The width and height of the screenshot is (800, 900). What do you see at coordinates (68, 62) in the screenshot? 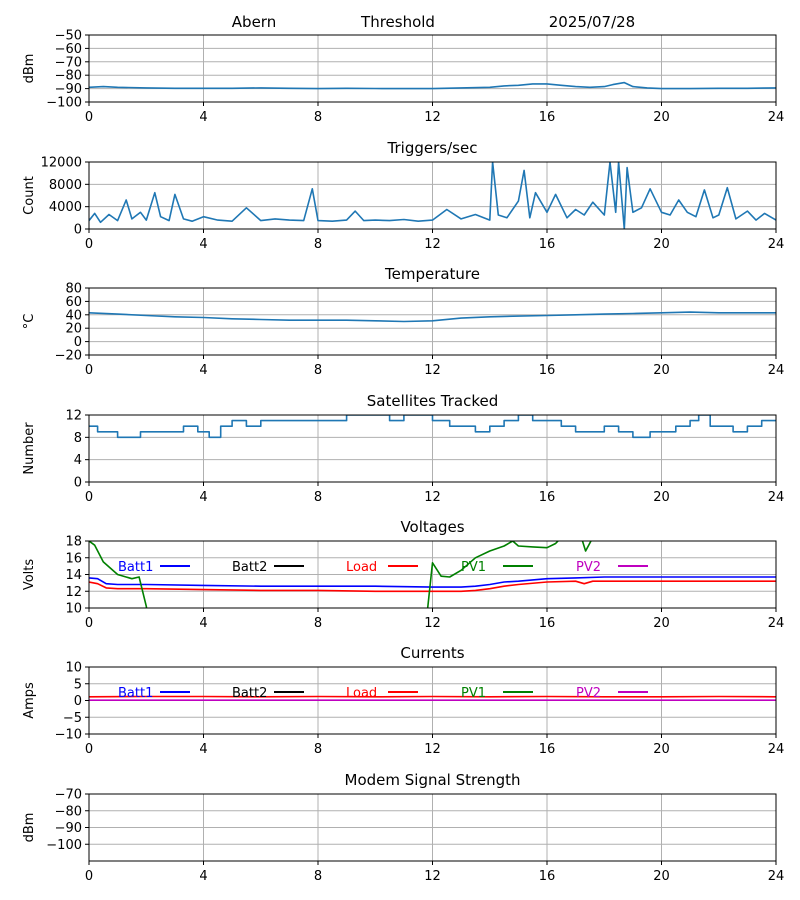
I see `y-tick-label: −70` at bounding box center [68, 62].